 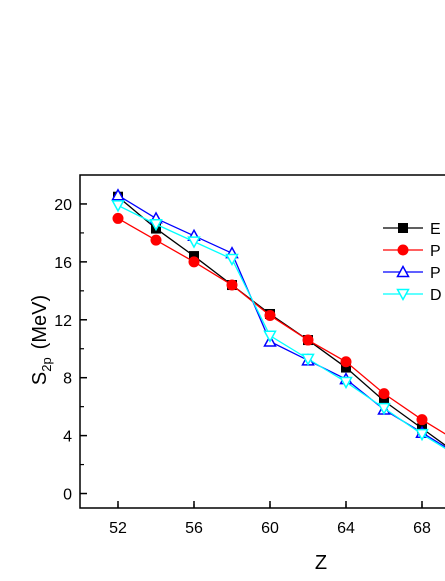 I want to click on x-tick-label: 64, so click(x=346, y=528).